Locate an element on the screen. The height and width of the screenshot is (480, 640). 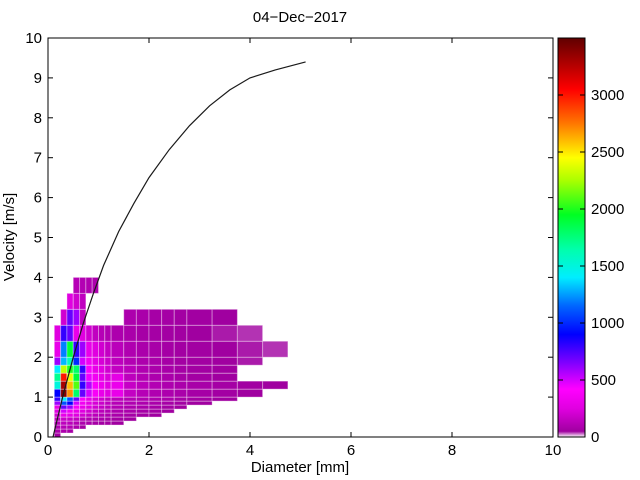
colorbar-tick-label: 1500 is located at coordinates (607, 266).